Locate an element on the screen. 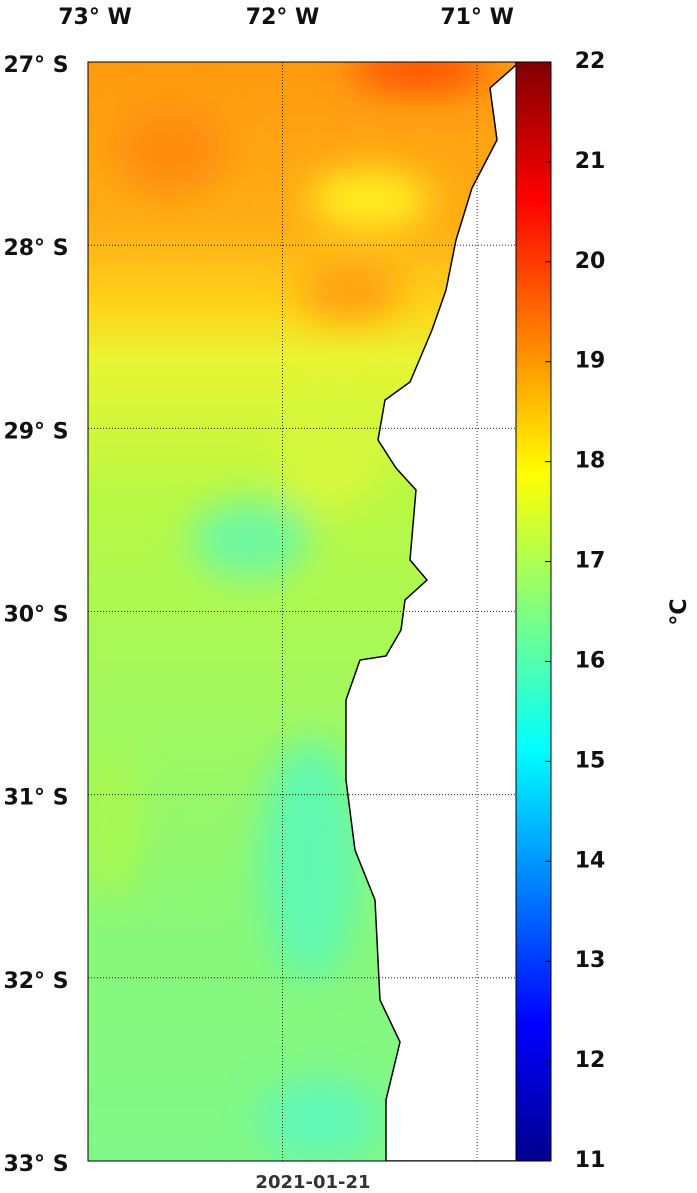  lat-tick-label: 32° S is located at coordinates (35, 981).